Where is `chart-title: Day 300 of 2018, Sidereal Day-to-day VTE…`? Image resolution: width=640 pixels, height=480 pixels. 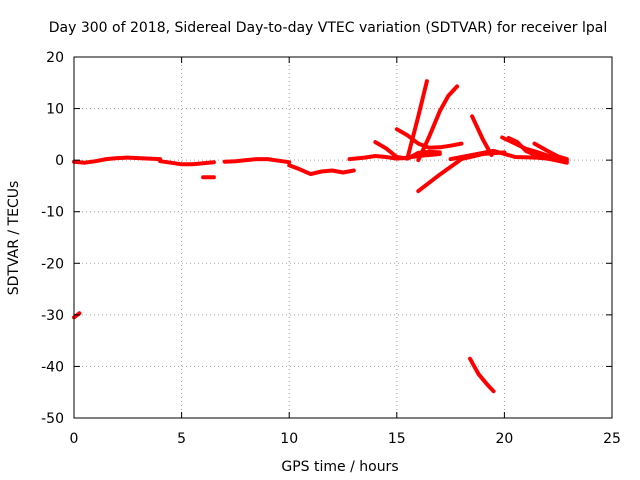
chart-title: Day 300 of 2018, Sidereal Day-to-day VTE… is located at coordinates (328, 28).